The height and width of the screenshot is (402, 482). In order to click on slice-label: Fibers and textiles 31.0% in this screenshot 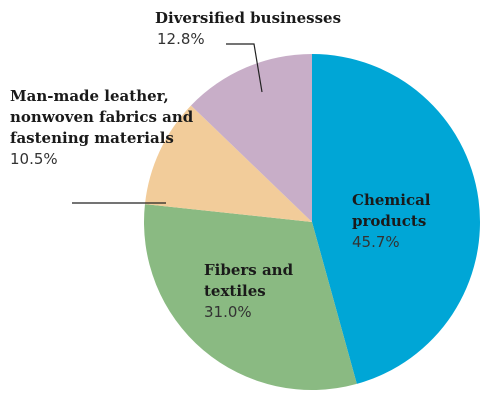, I will do `click(264, 291)`.